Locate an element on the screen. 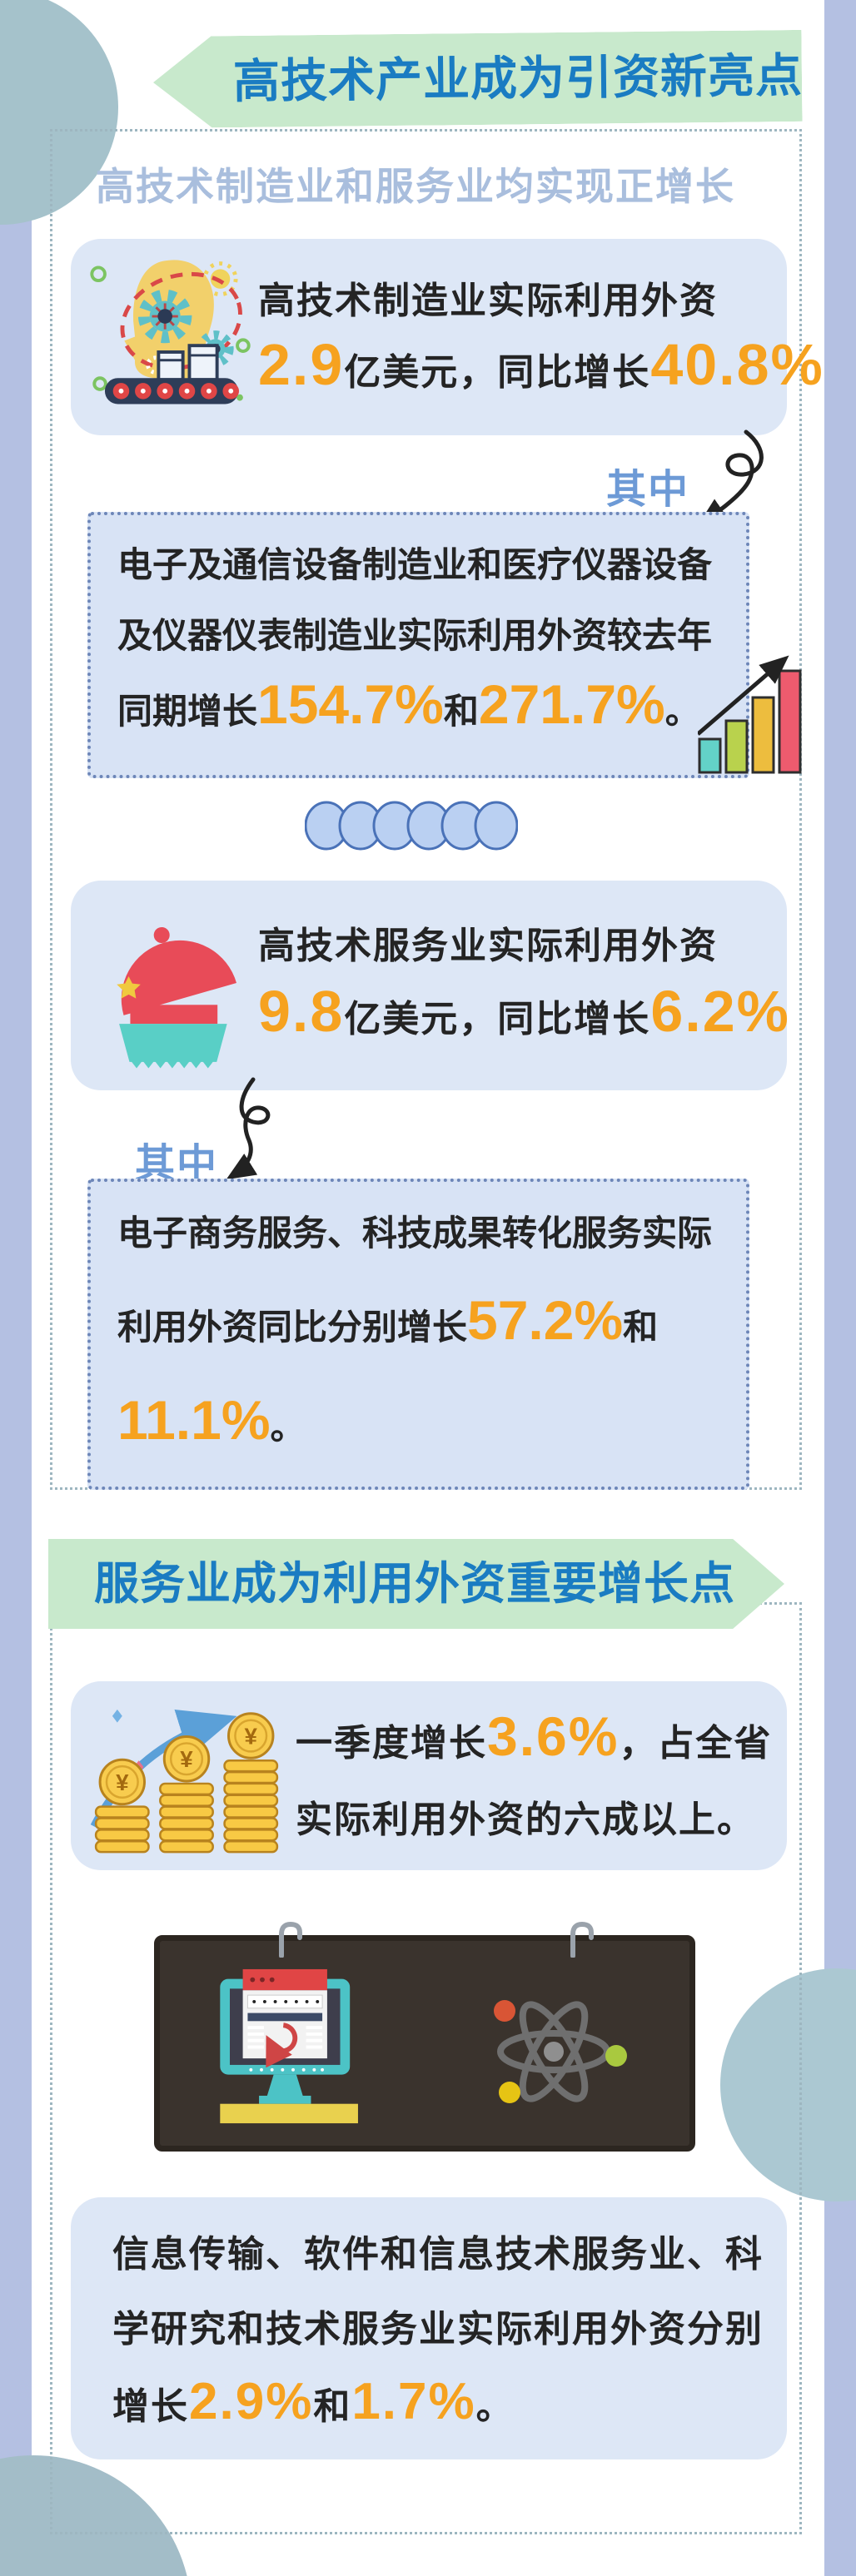  card-info-services is located at coordinates (429, 2328).